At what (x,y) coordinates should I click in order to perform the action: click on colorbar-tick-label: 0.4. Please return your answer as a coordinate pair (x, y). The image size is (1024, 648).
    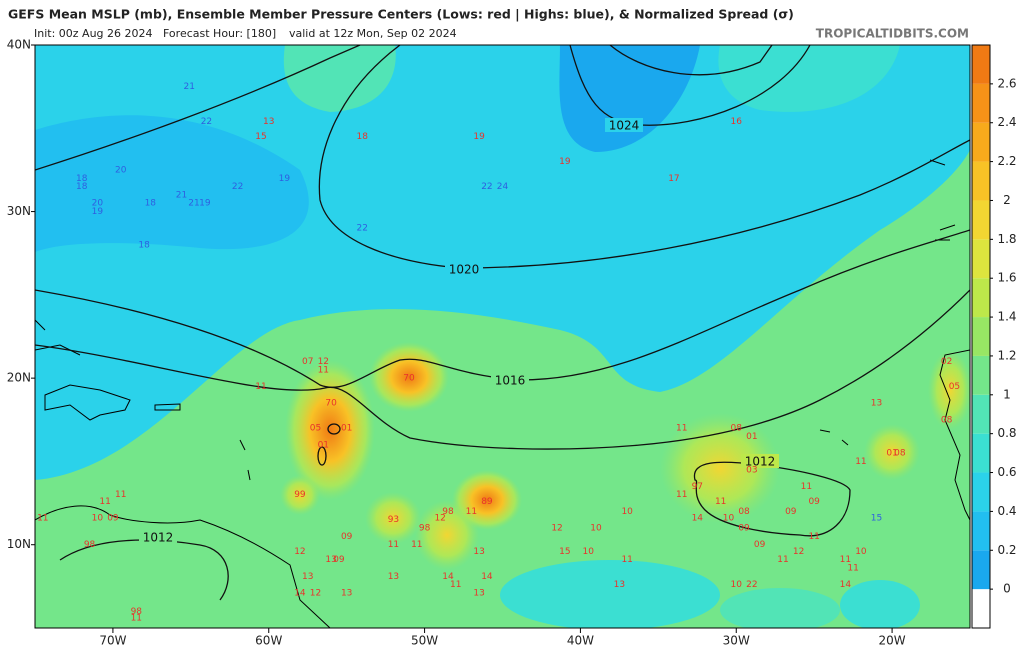
    Looking at the image, I should click on (1006, 511).